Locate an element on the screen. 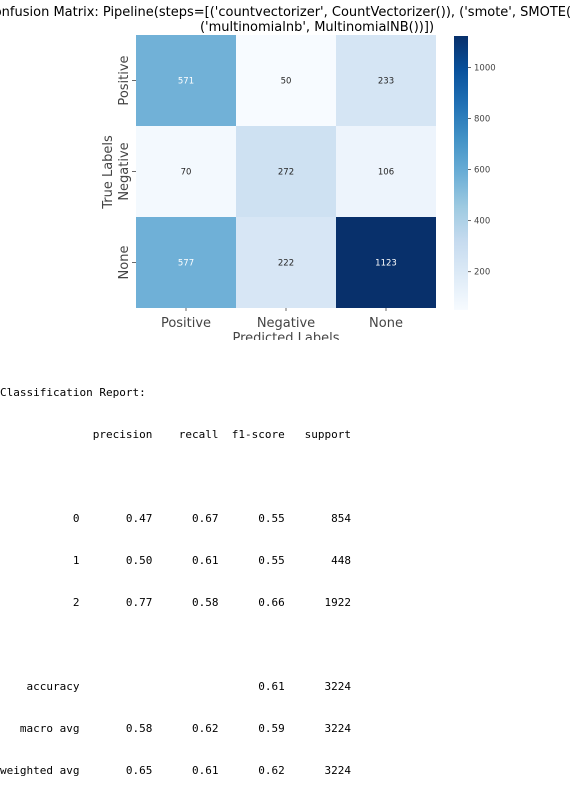 Image resolution: width=570 pixels, height=792 pixels. heatmap-cell-value: 571 is located at coordinates (186, 82).